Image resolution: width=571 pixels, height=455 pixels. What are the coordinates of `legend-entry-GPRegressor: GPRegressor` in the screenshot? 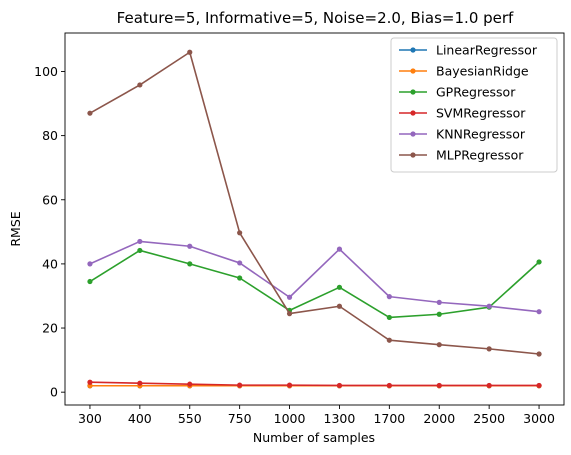 It's located at (457, 92).